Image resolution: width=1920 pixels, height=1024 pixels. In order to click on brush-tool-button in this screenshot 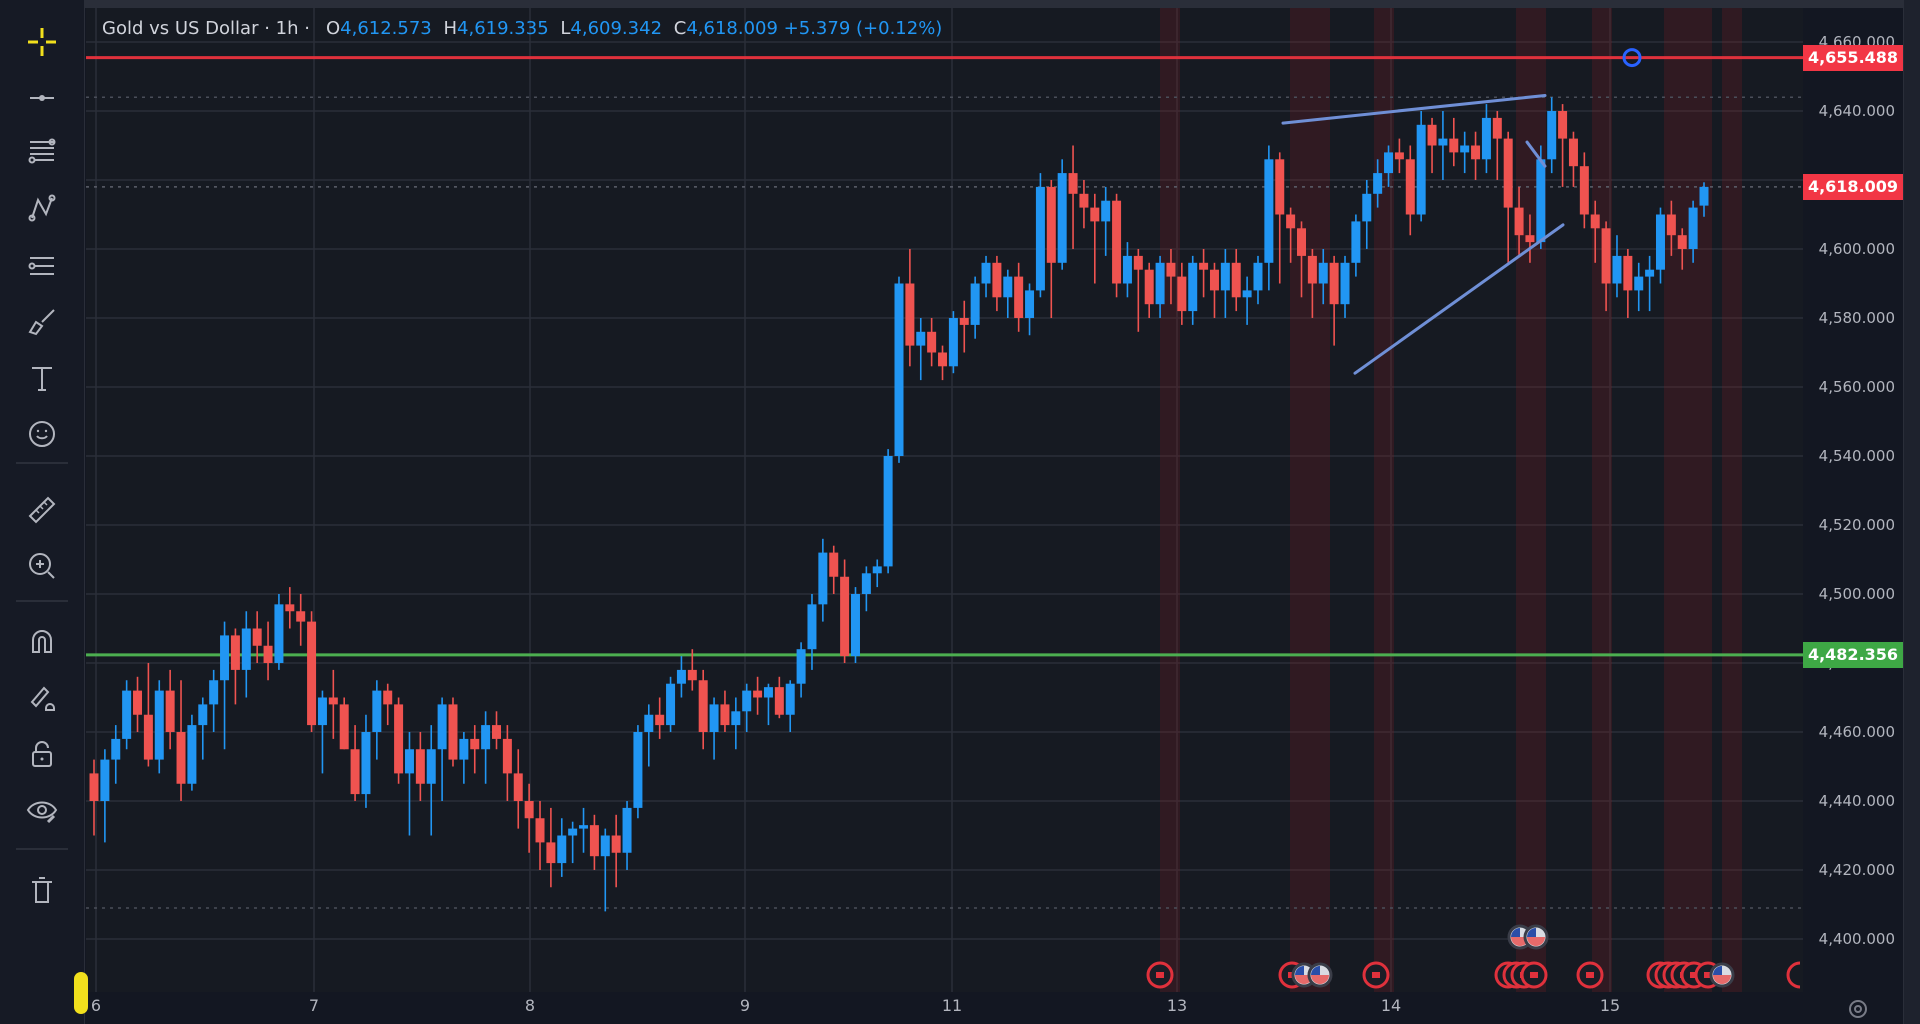, I will do `click(42, 322)`.